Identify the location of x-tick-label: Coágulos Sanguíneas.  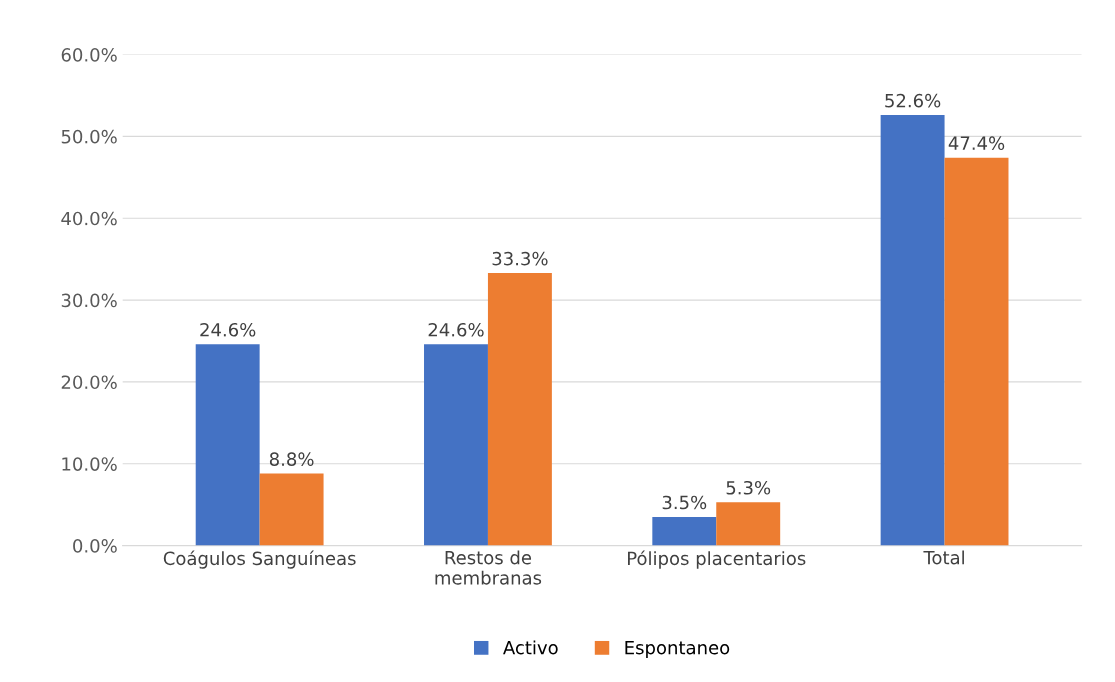
(259, 559).